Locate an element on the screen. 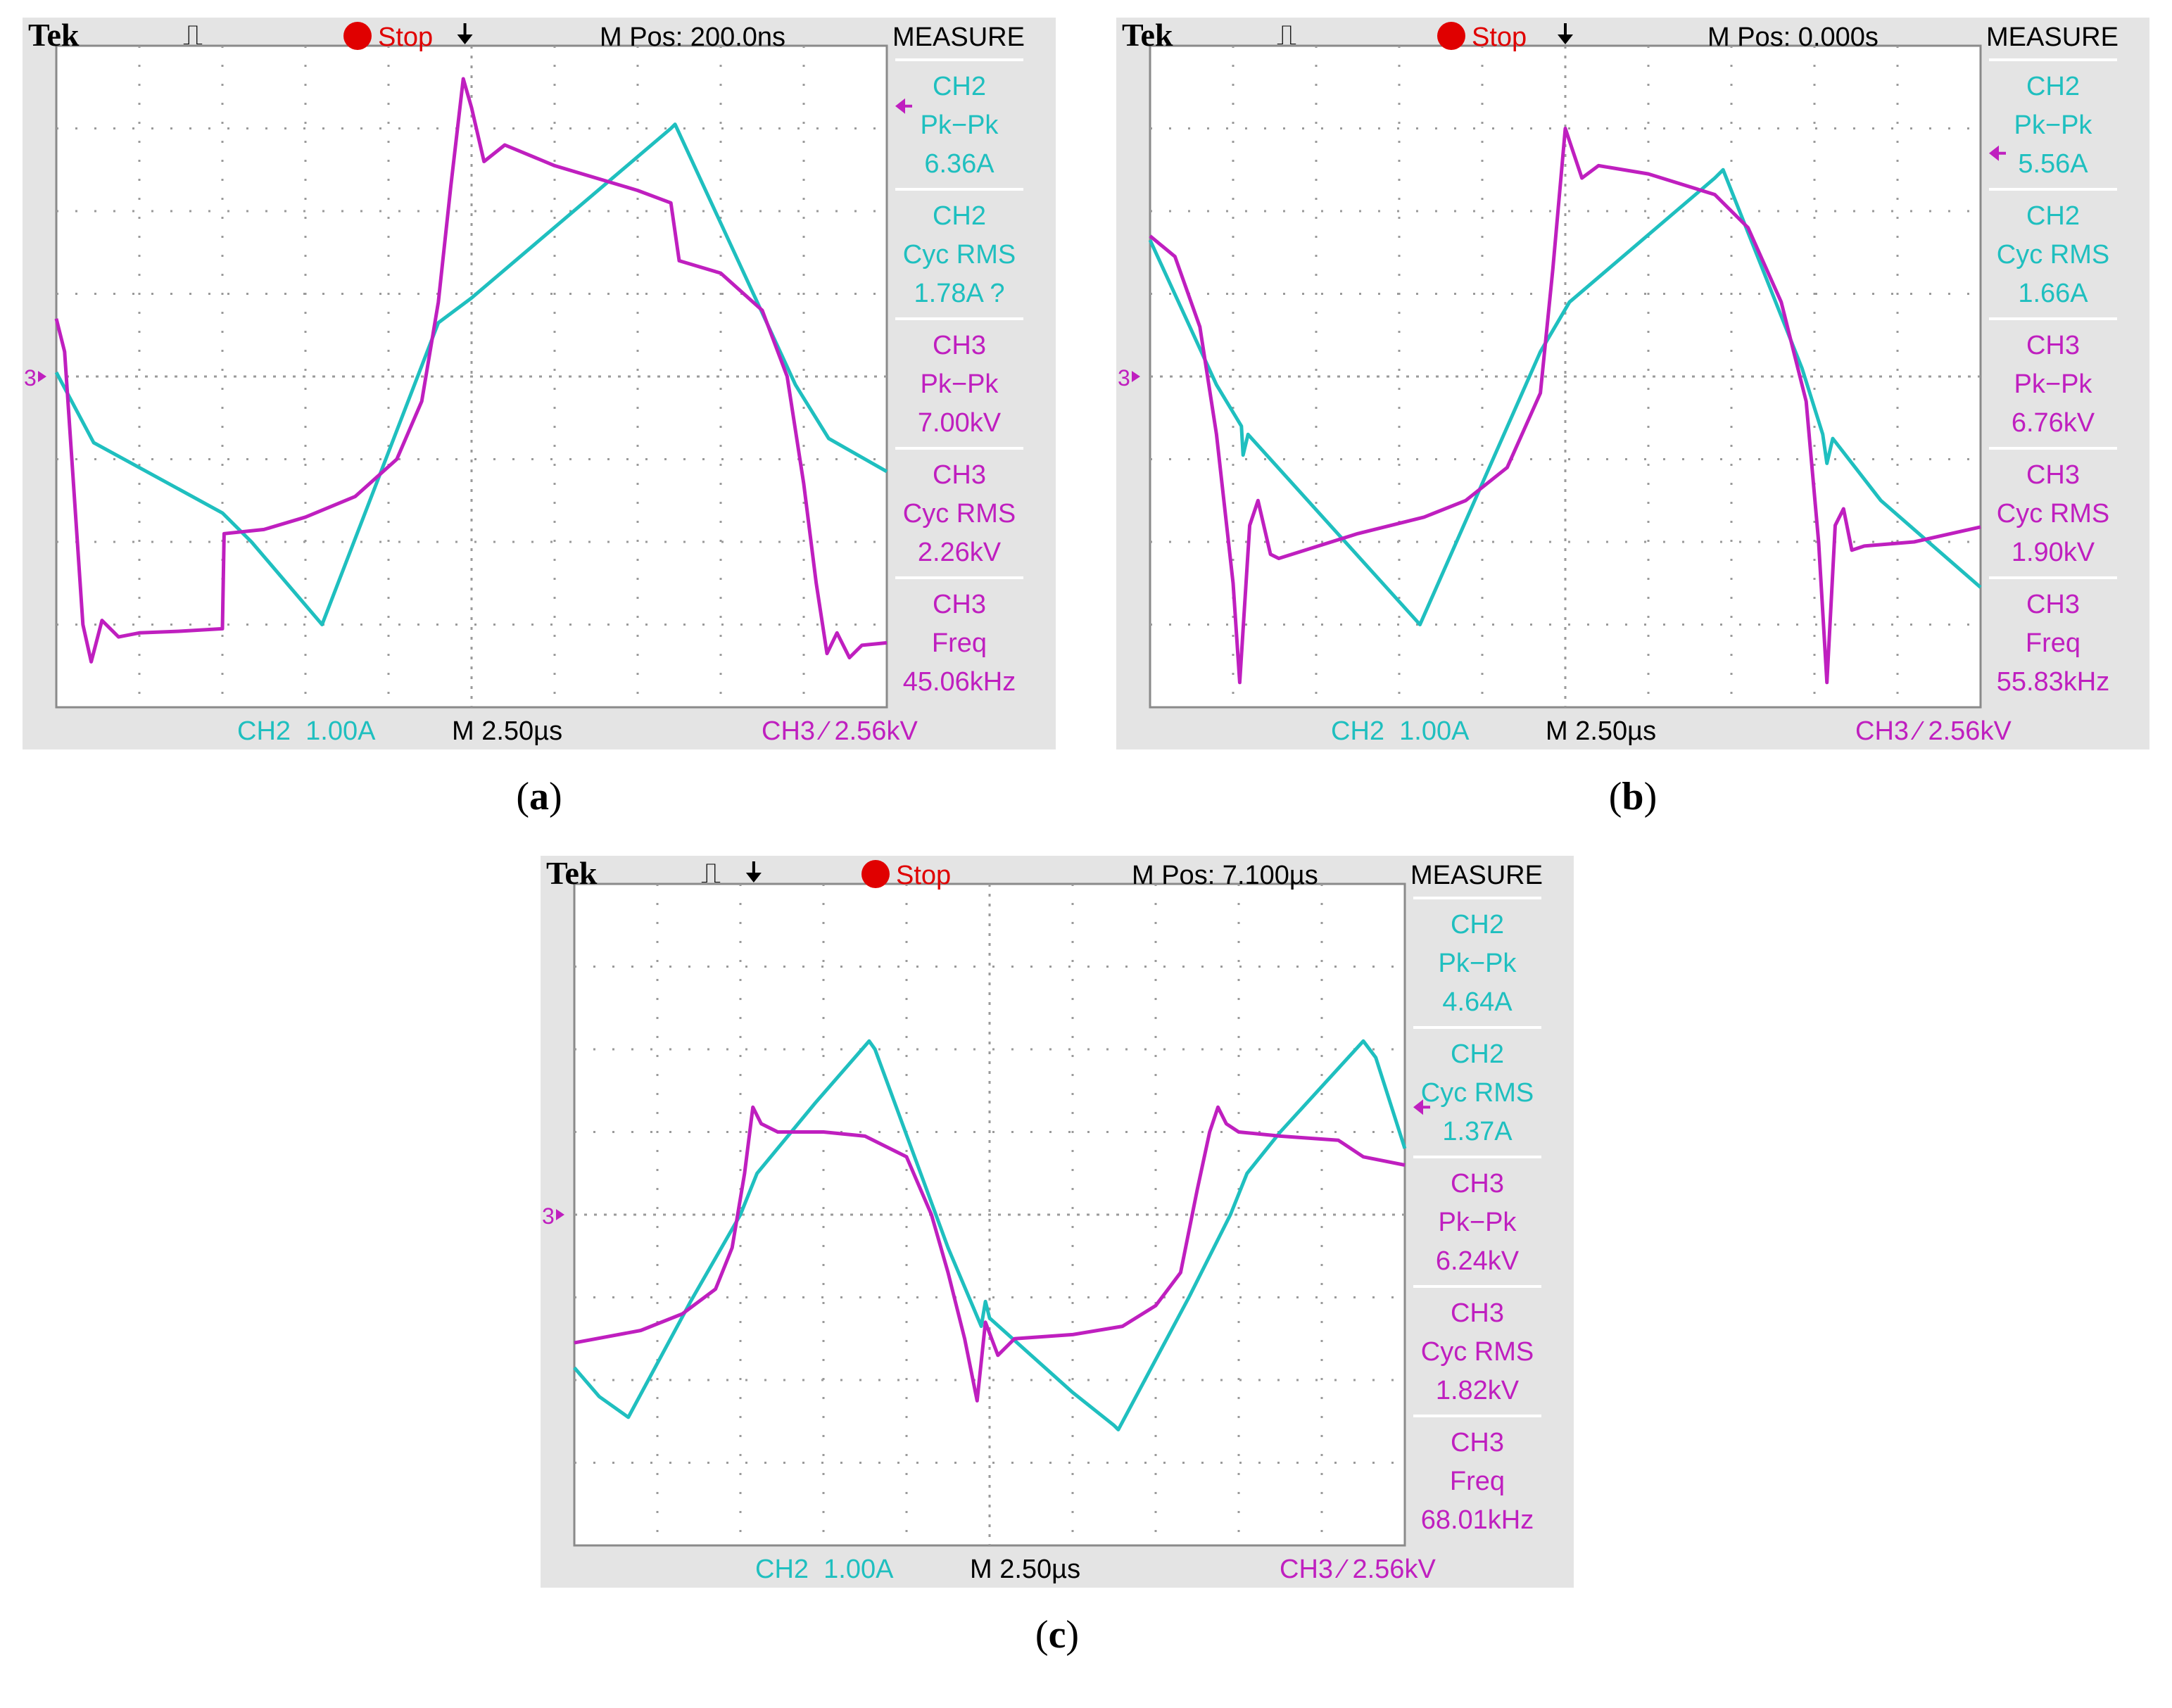 The image size is (2172, 1708). measure-value: 6.24kV is located at coordinates (1478, 1261).